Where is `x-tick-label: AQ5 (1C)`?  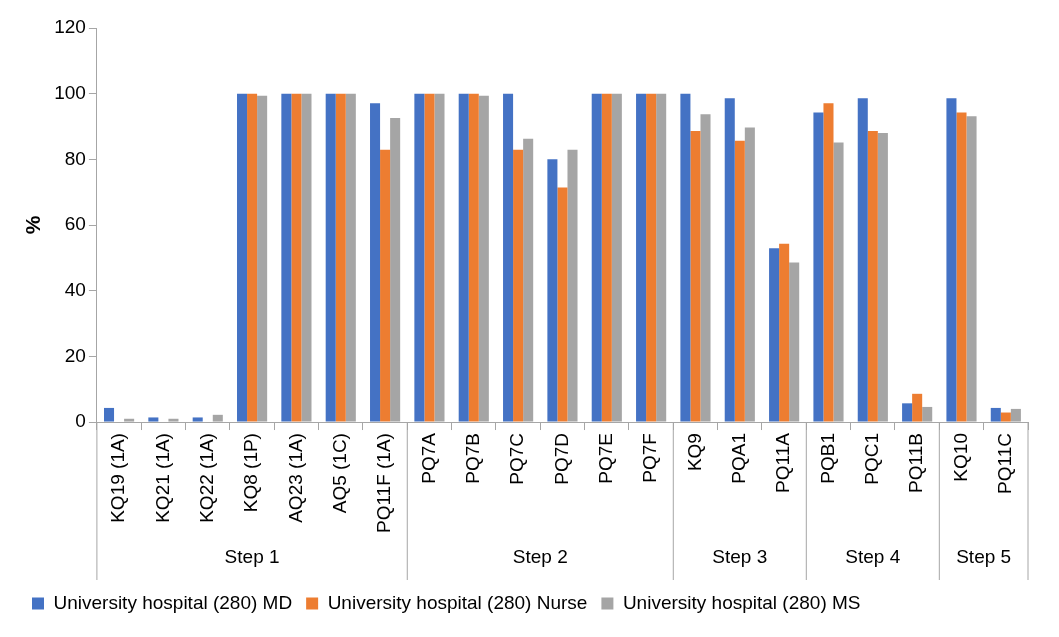
x-tick-label: AQ5 (1C) is located at coordinates (339, 473).